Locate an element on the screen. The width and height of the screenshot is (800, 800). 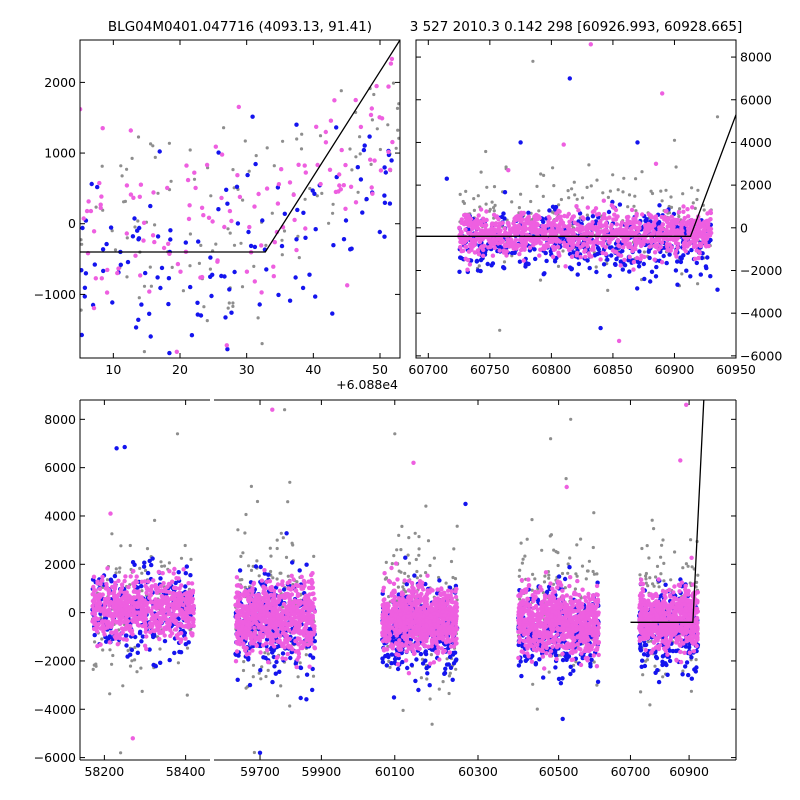
y-tick-label: 0 is located at coordinates (744, 227).